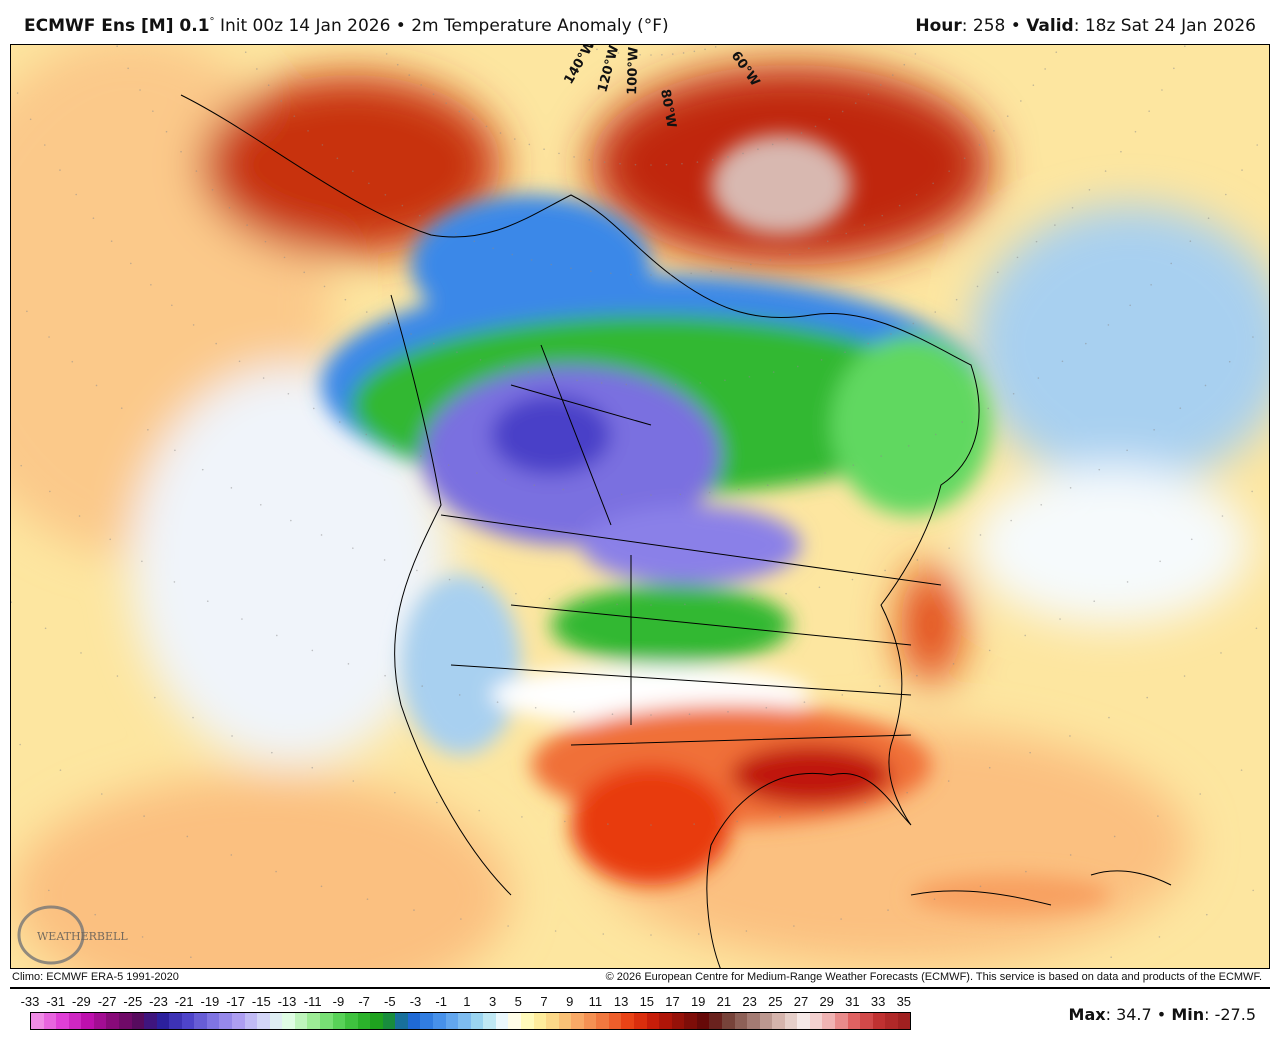 The image size is (1280, 1051). What do you see at coordinates (672, 1001) in the screenshot?
I see `legend-tick: 17` at bounding box center [672, 1001].